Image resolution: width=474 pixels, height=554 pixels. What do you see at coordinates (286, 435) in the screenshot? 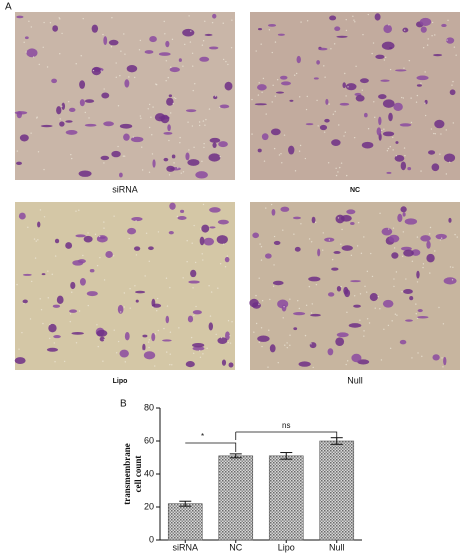
I see `significance-bracket` at bounding box center [286, 435].